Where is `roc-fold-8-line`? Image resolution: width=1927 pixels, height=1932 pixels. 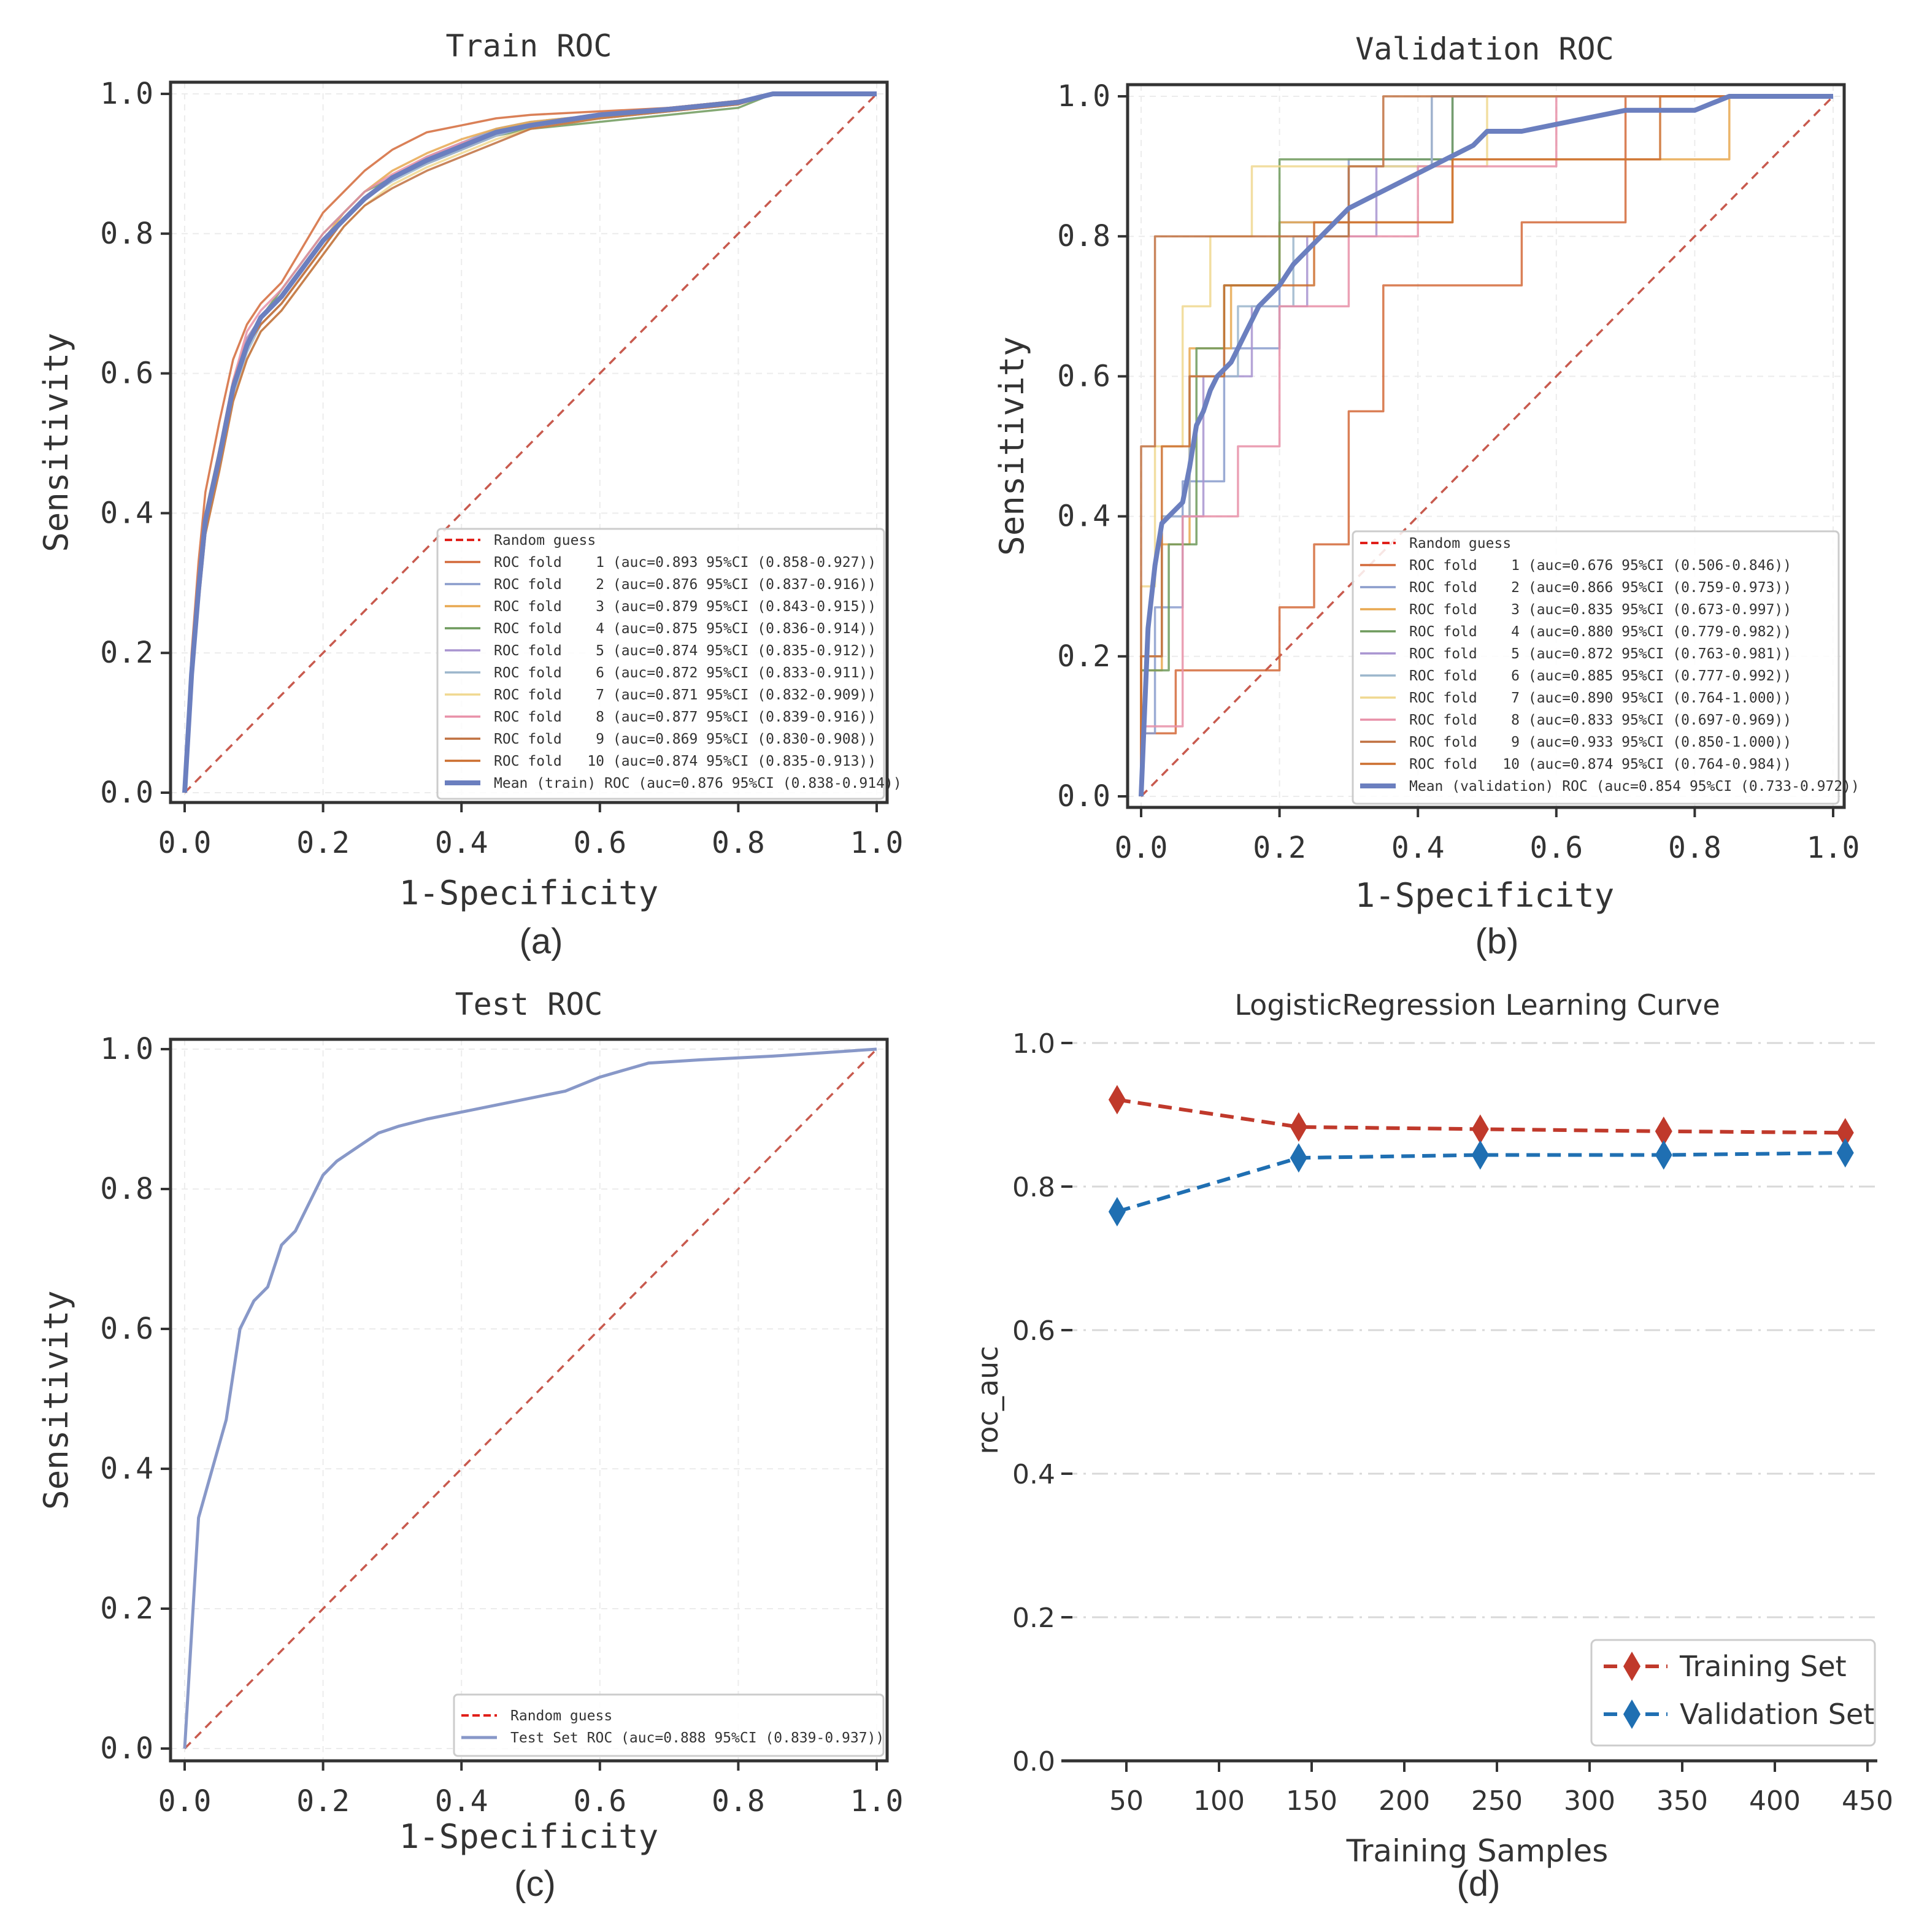
roc-fold-8-line is located at coordinates (1486, 445).